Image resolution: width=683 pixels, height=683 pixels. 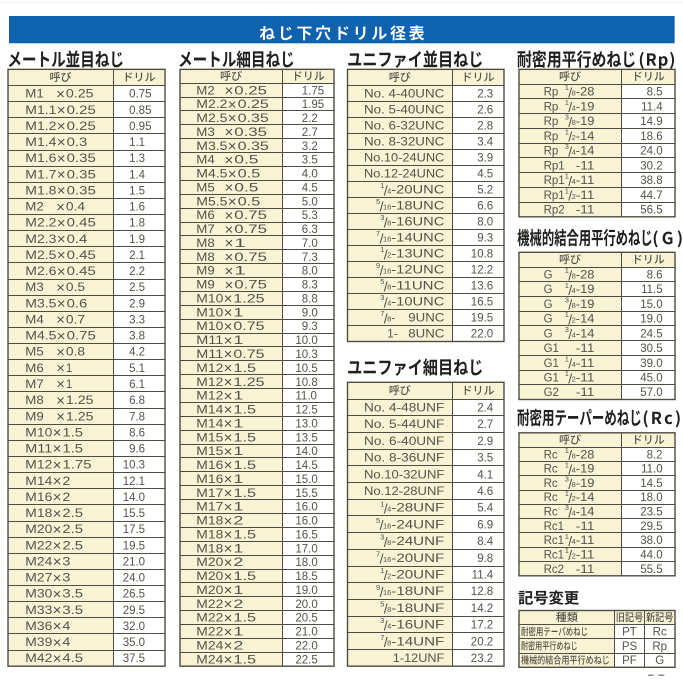 What do you see at coordinates (306, 480) in the screenshot?
I see `svg-text: 15.0` at bounding box center [306, 480].